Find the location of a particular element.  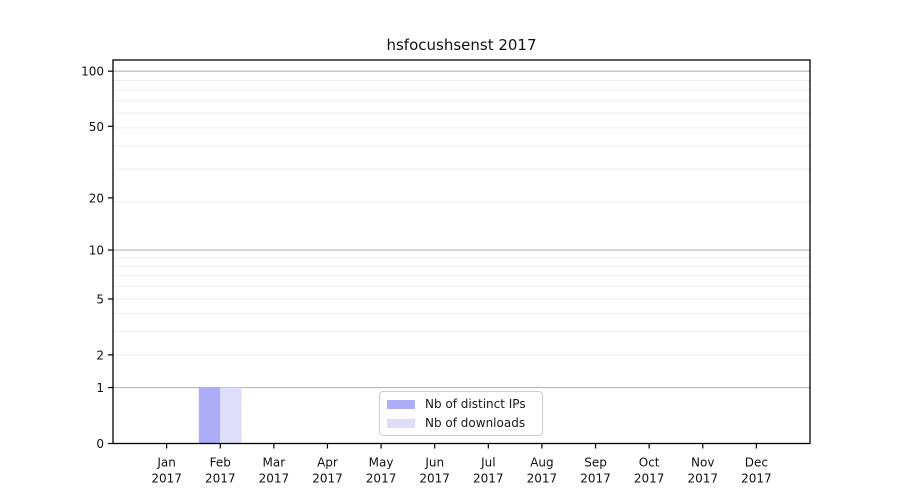

x-tick-label-month: Sep is located at coordinates (595, 463).